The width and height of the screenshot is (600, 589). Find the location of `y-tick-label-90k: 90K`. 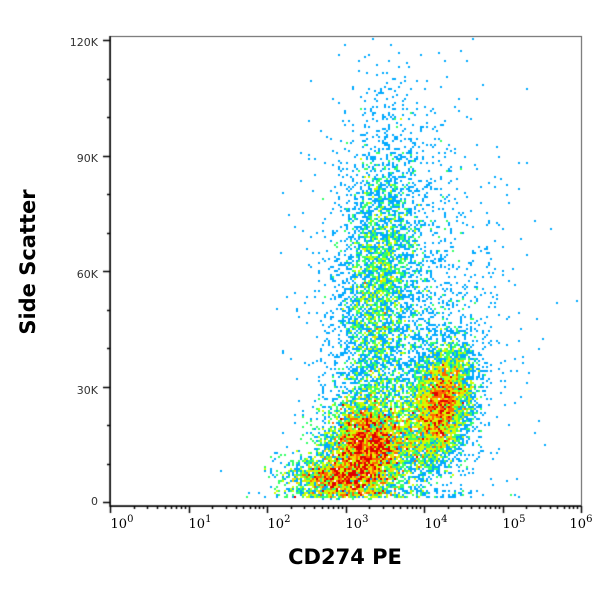

y-tick-label-90k: 90K is located at coordinates (87, 158).